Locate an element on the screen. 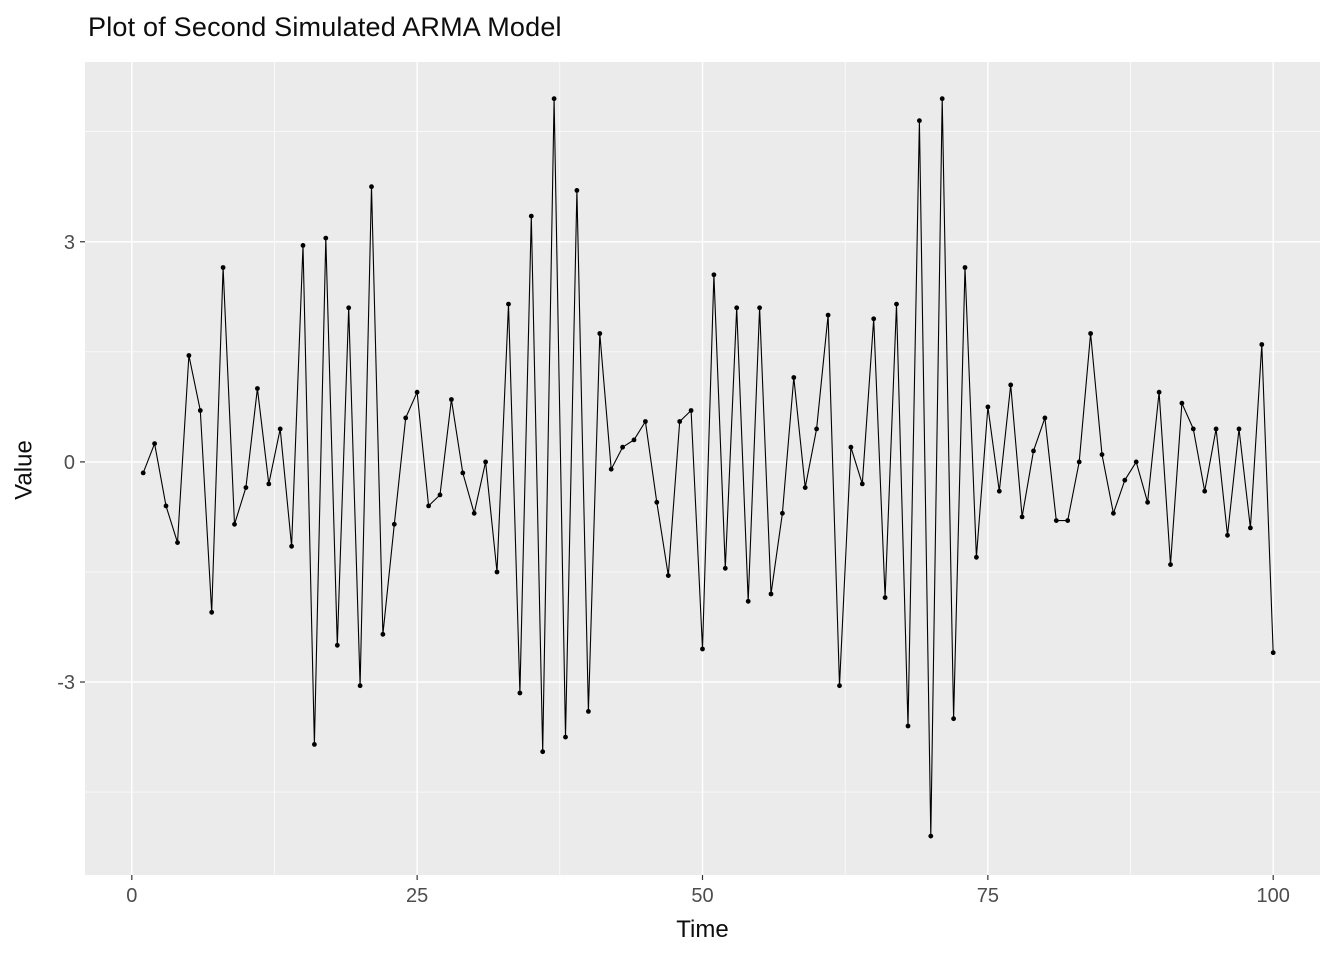 The width and height of the screenshot is (1344, 960). x-tick-label: 75 is located at coordinates (988, 896).